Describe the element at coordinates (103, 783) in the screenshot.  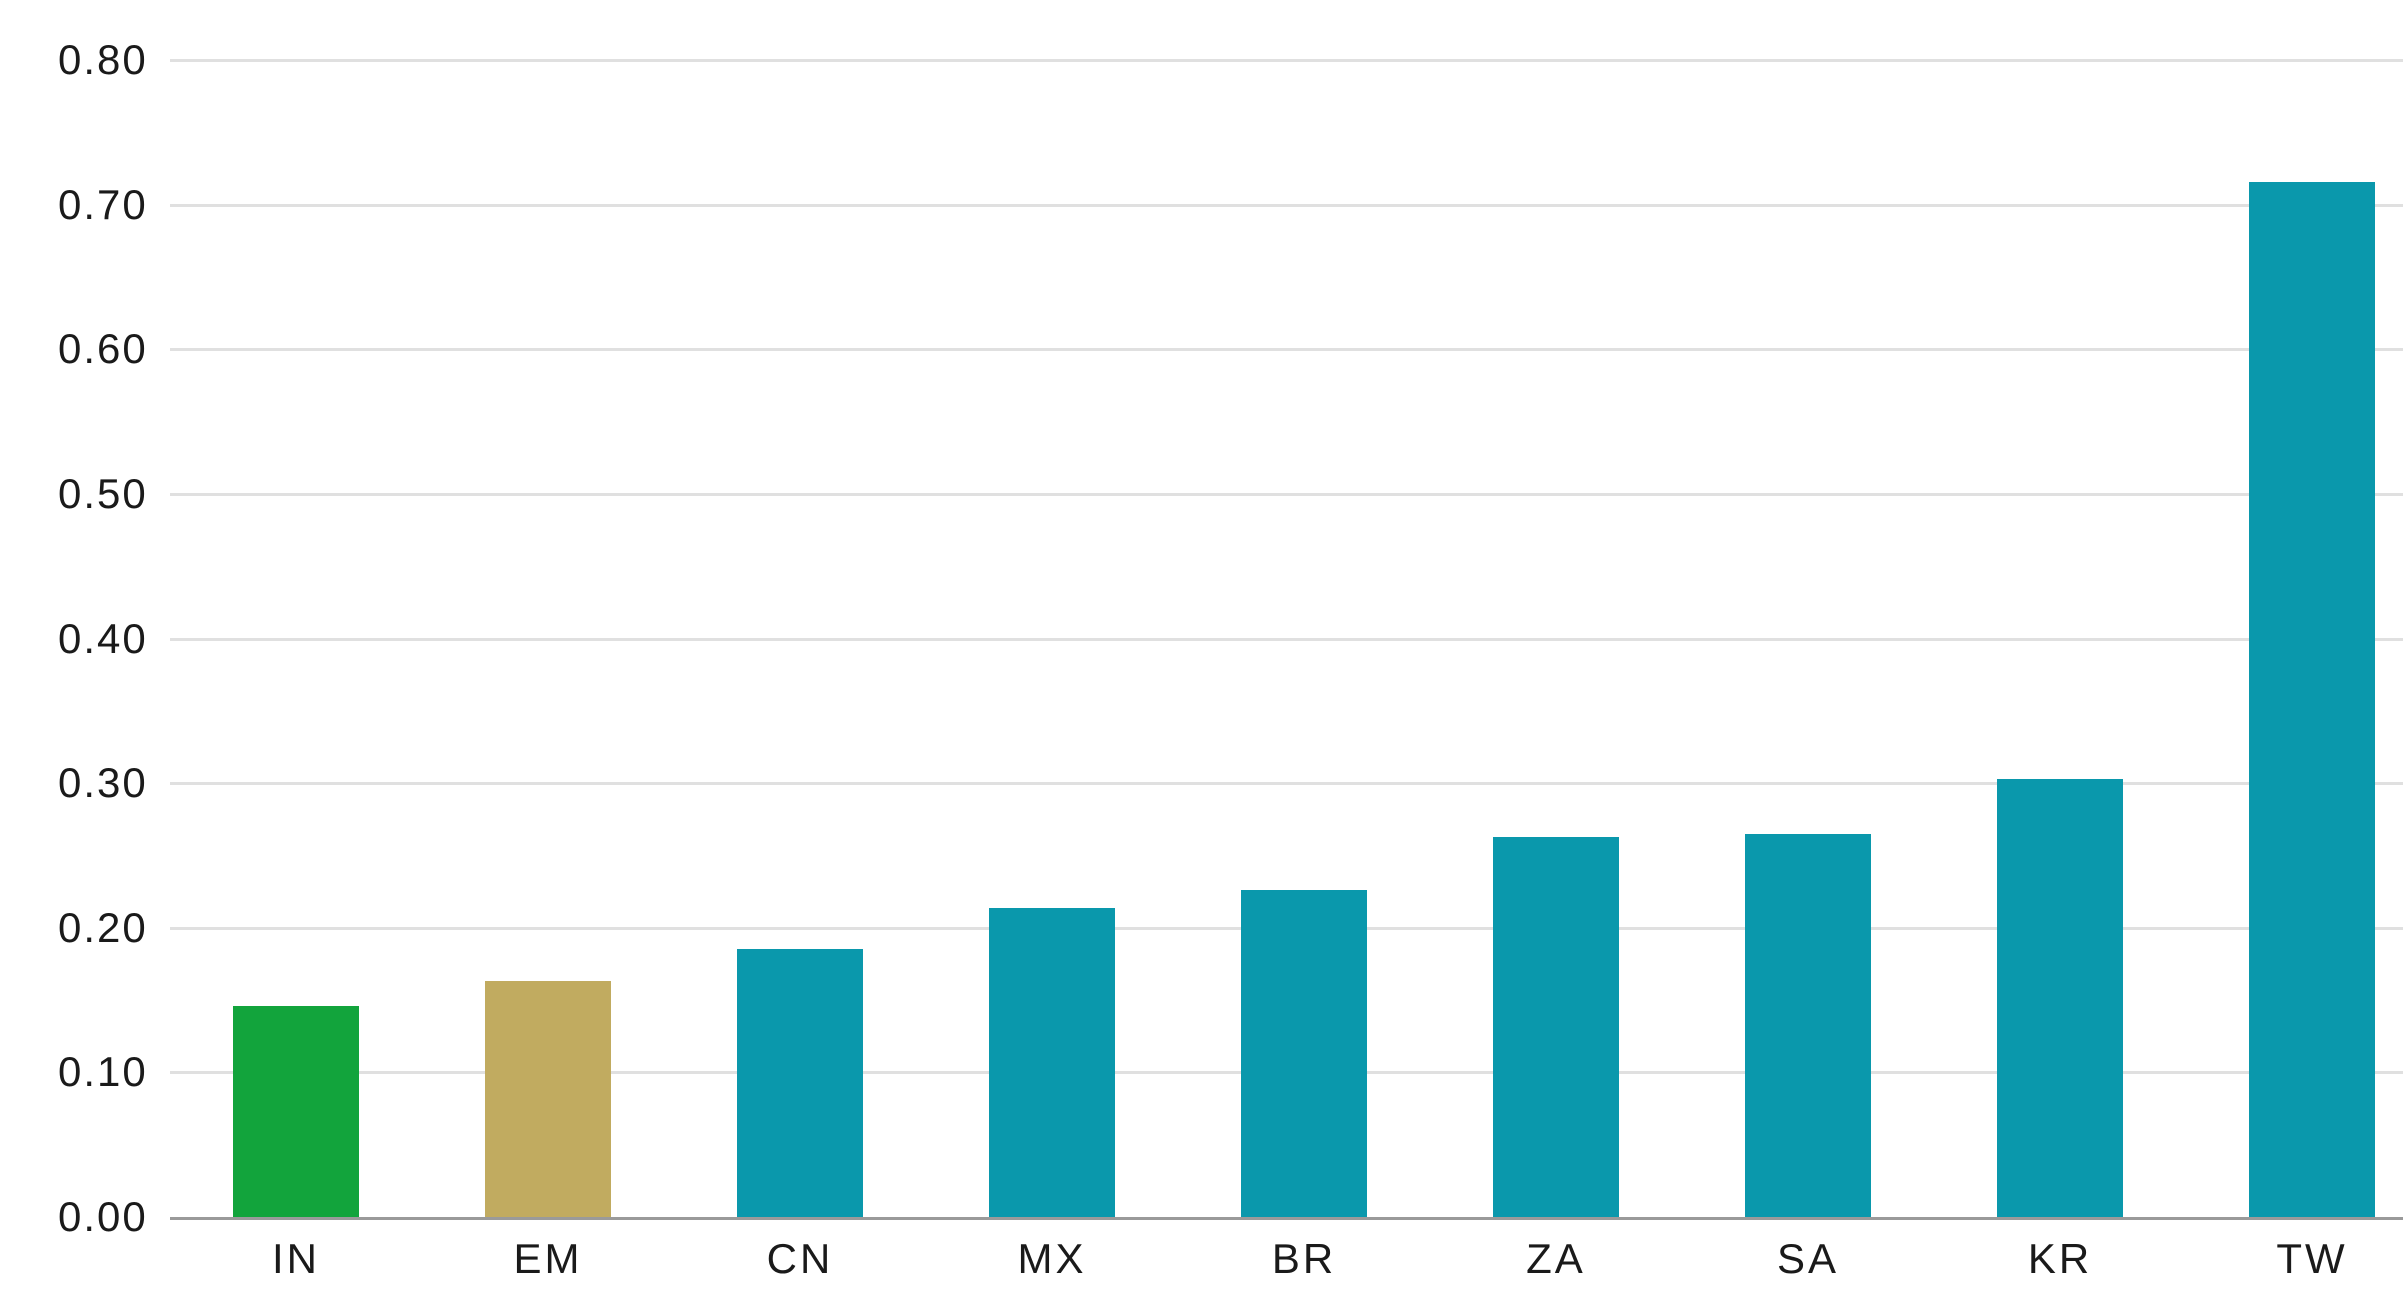
I see `y-tick-label: 0.30` at that location.